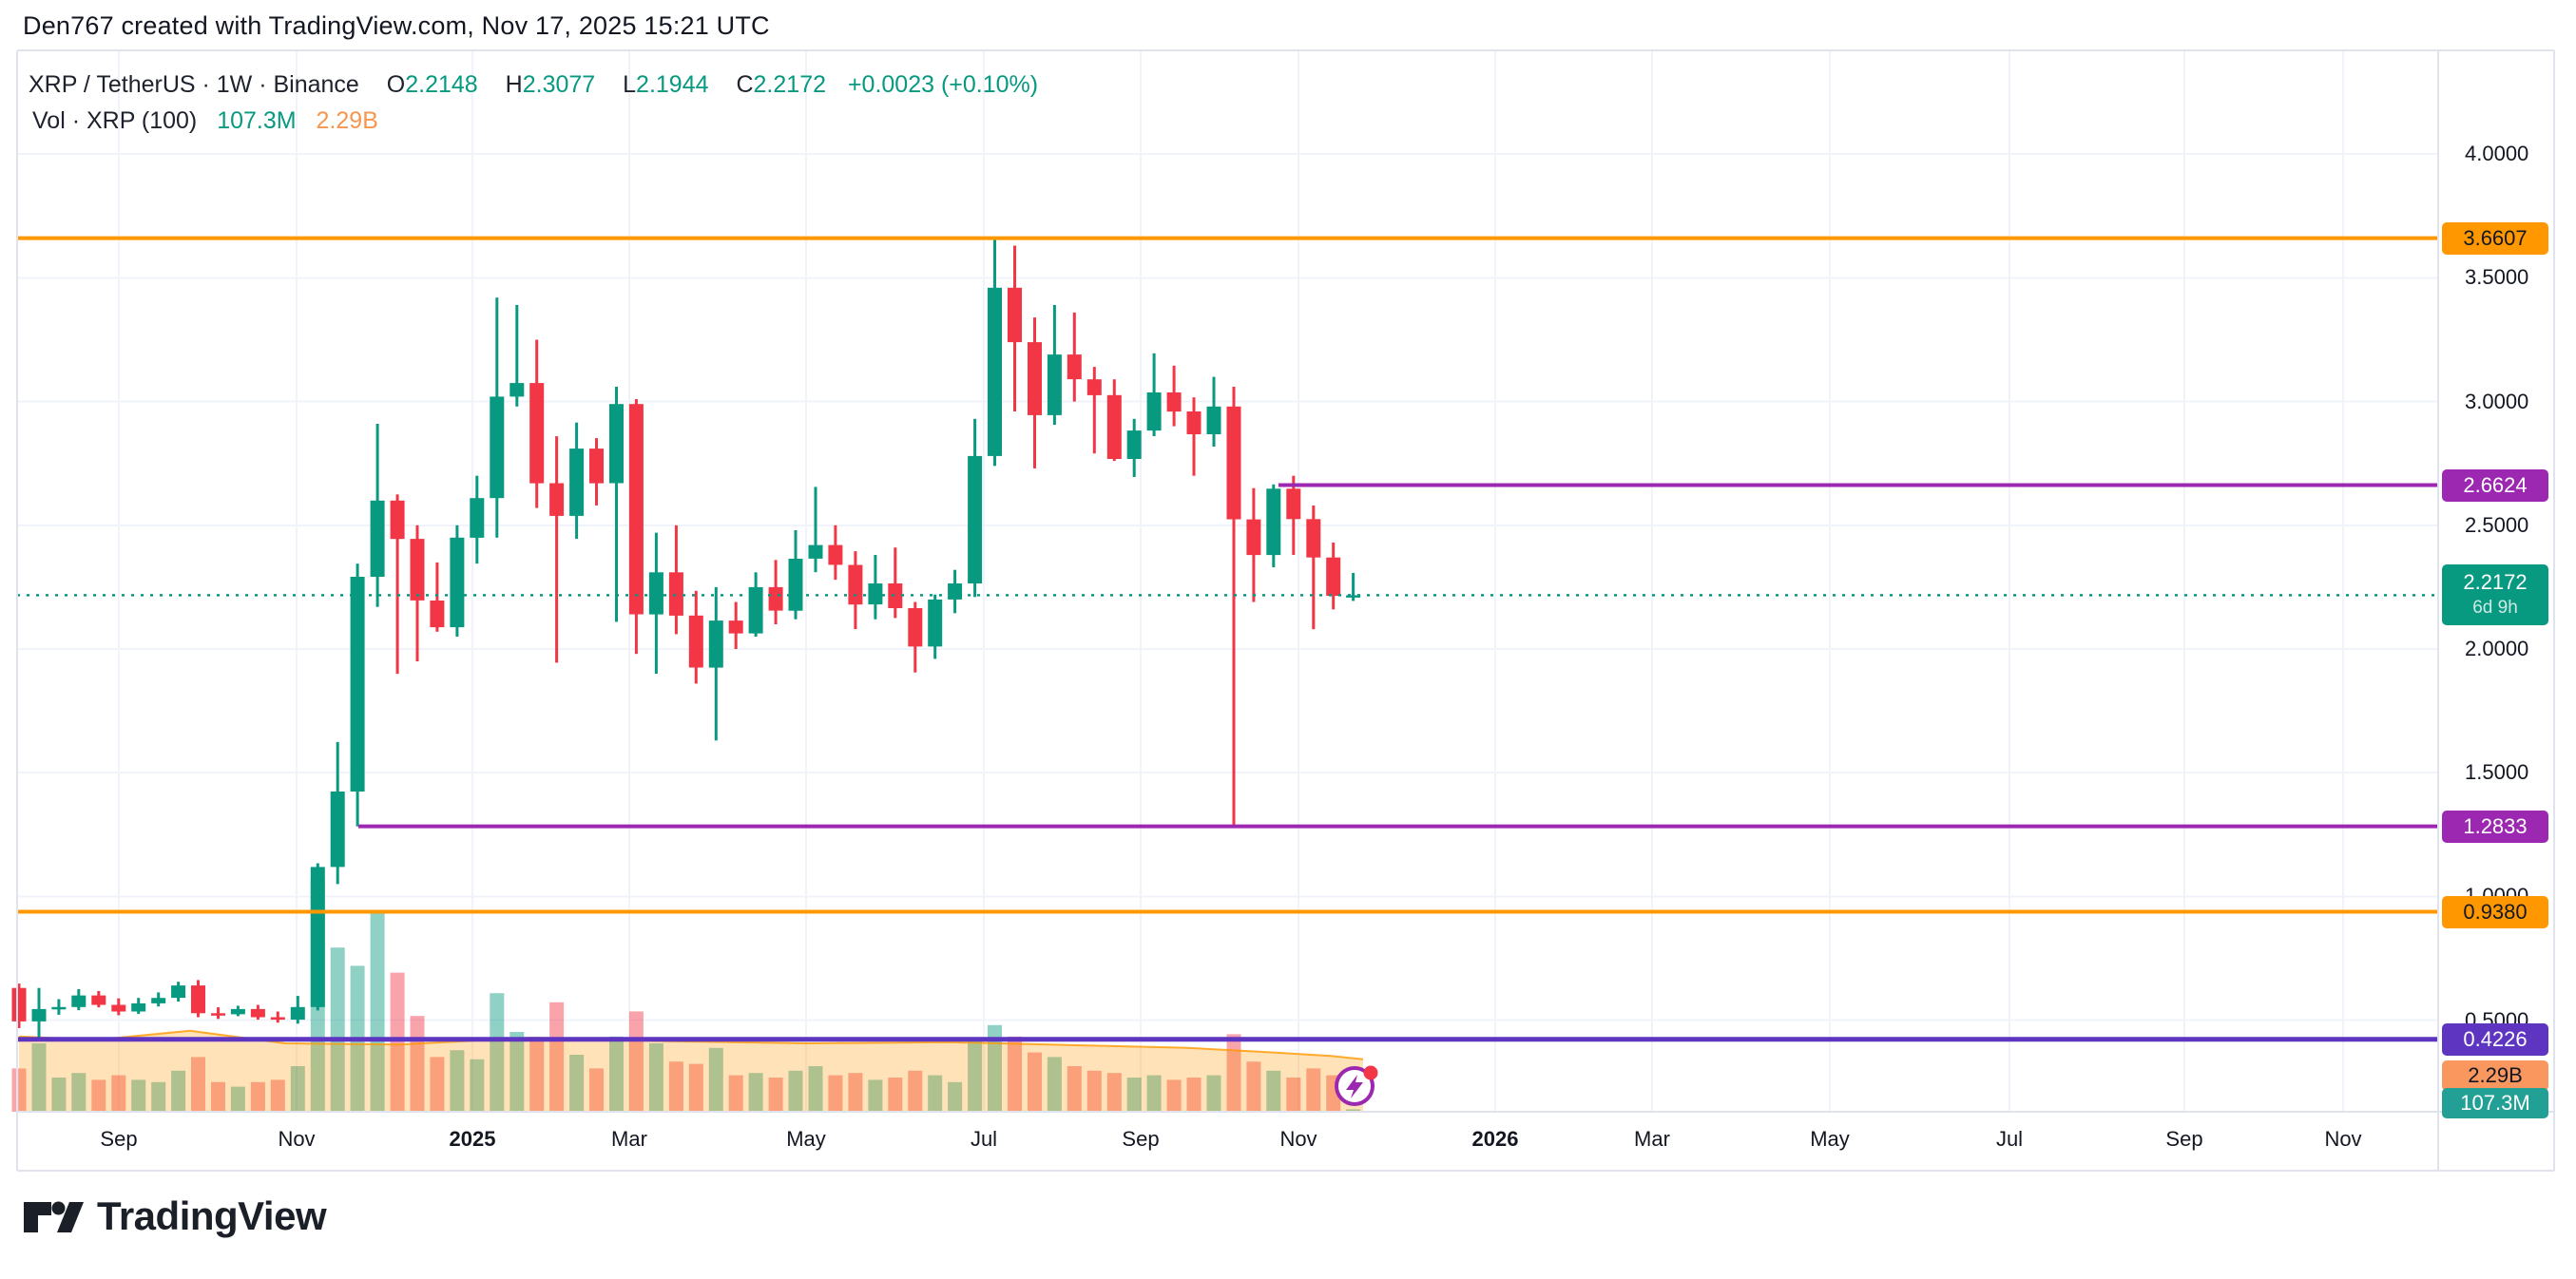  I want to click on volume-value: 107.3M, so click(257, 120).